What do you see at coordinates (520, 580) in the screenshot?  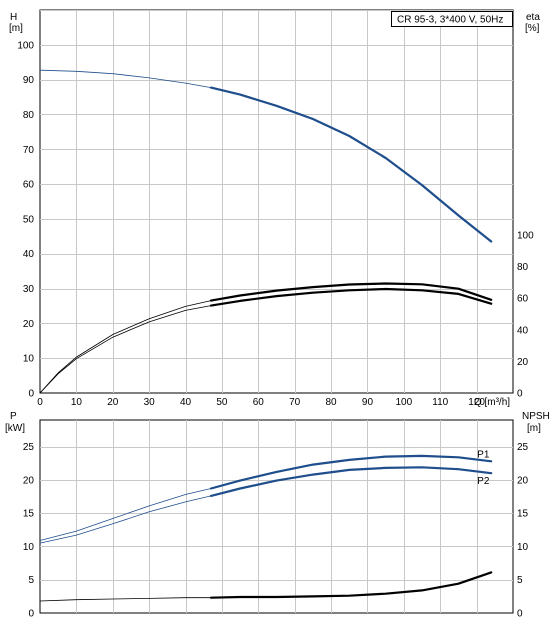 I see `npsh-tick-label: 5` at bounding box center [520, 580].